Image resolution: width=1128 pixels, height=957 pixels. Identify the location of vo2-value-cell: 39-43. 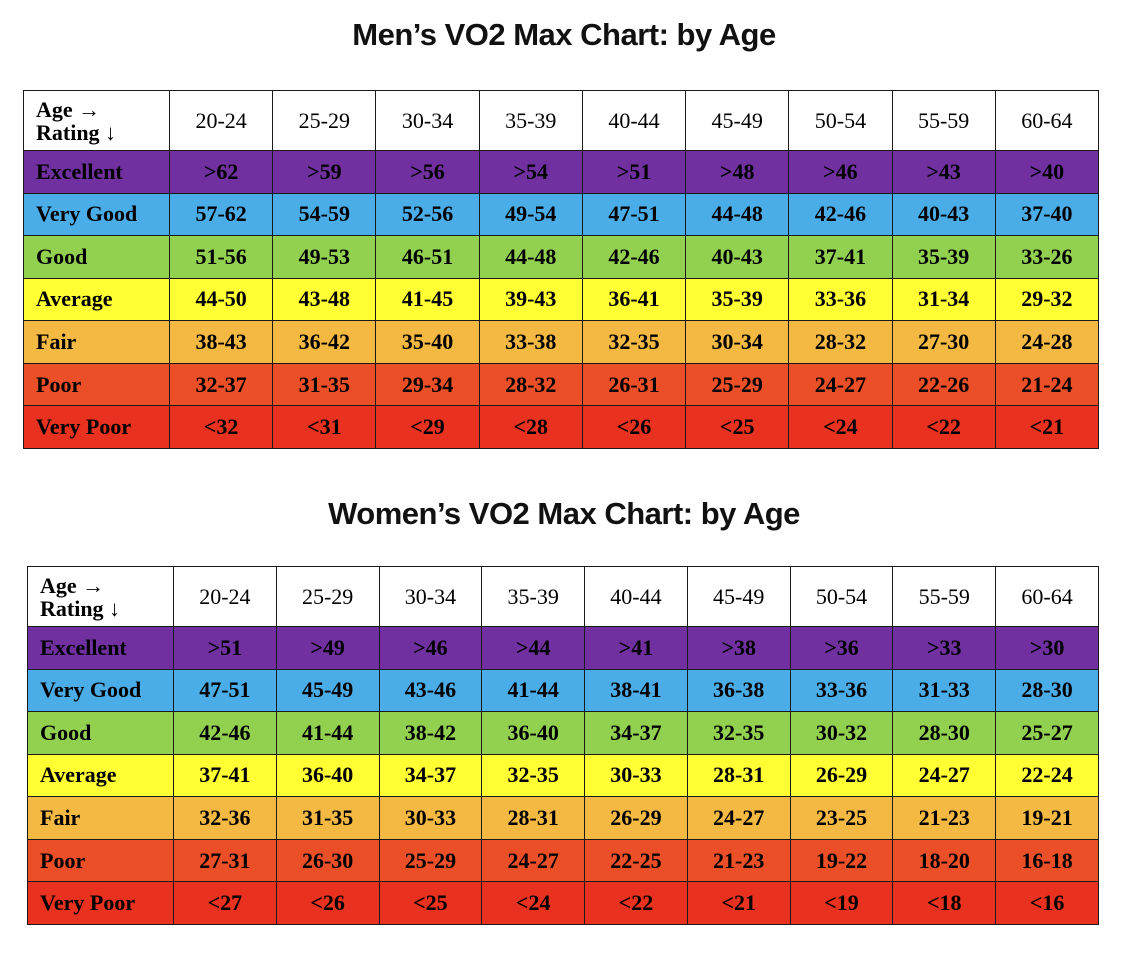
(530, 299).